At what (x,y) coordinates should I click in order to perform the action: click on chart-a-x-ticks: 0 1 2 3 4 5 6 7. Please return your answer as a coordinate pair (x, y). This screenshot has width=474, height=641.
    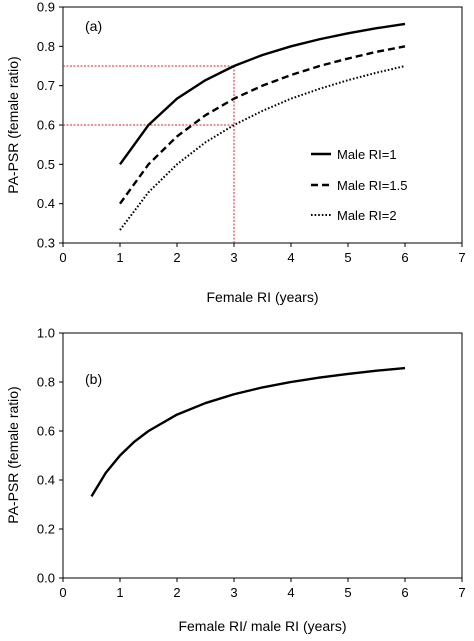
    Looking at the image, I should click on (262, 254).